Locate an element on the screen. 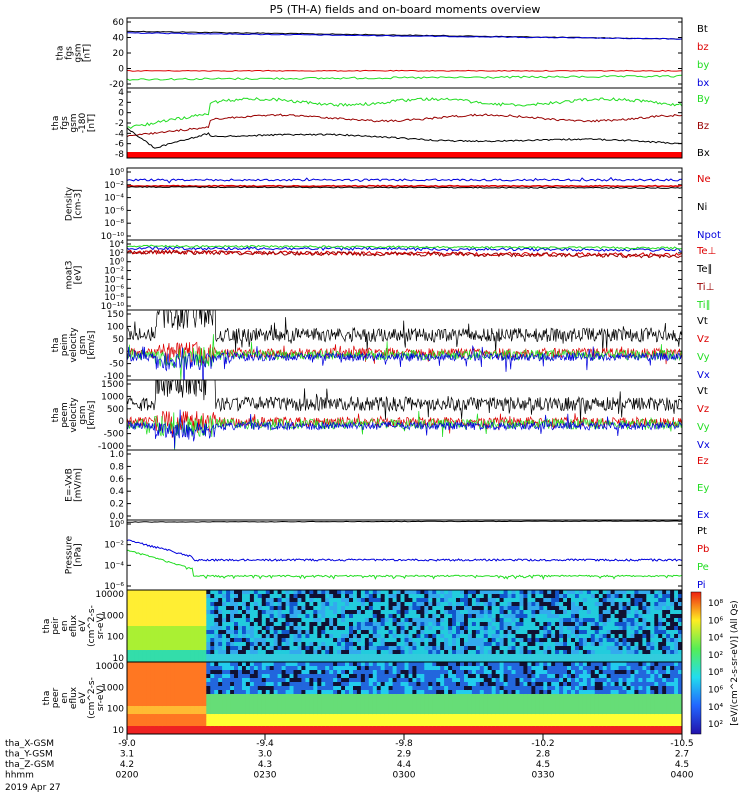  ylabel-line: fgs is located at coordinates (70, 53).